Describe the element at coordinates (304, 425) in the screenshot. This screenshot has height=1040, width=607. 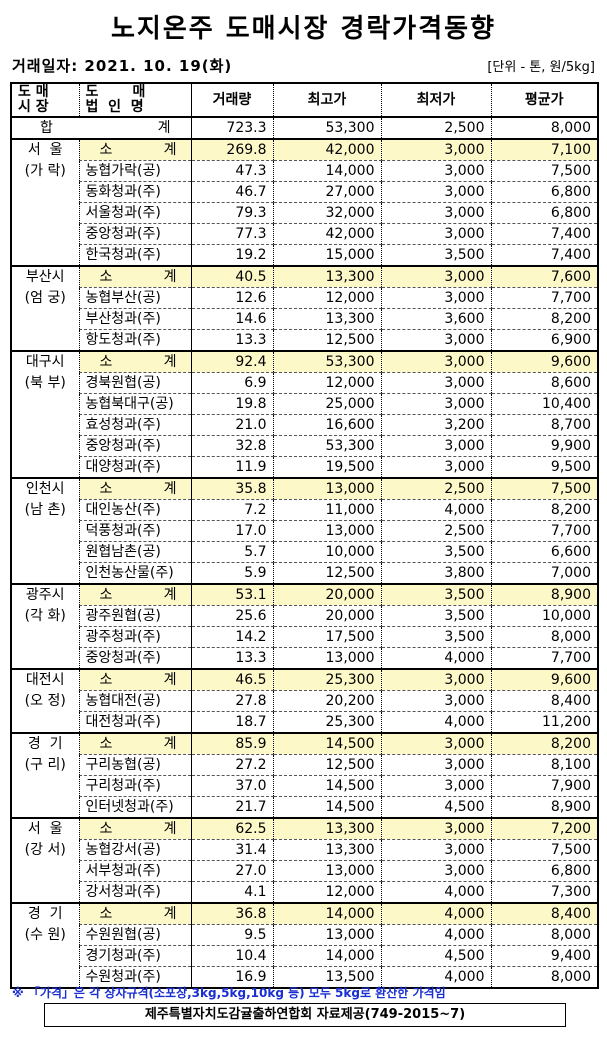
I see `table-row: 효성청과(주) 21.0 16,600 3,200 8,700` at that location.